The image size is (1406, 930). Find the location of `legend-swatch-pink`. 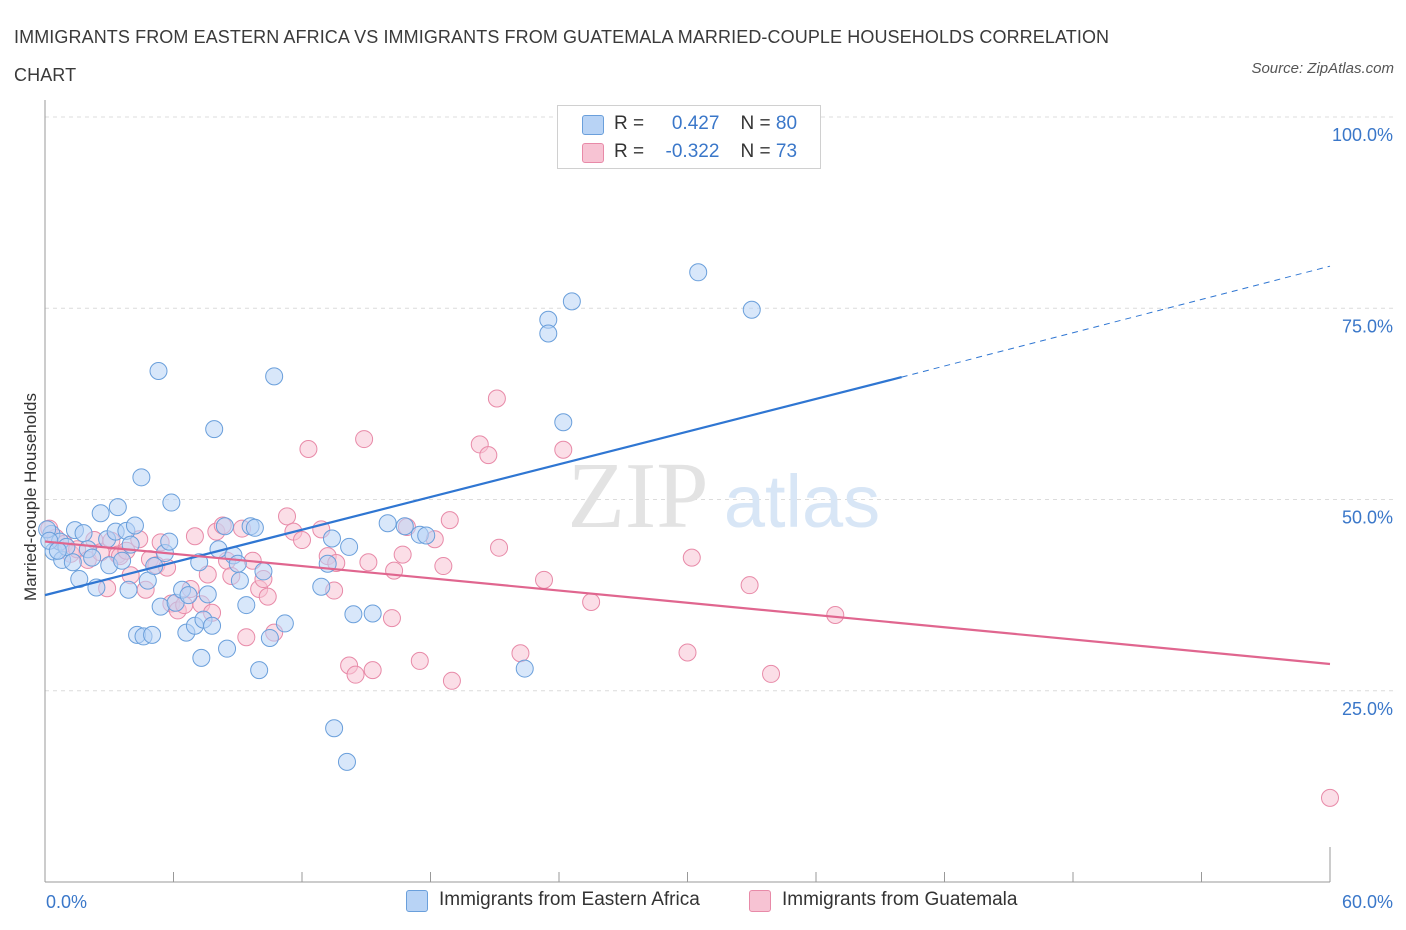

legend-swatch-pink is located at coordinates (593, 153).